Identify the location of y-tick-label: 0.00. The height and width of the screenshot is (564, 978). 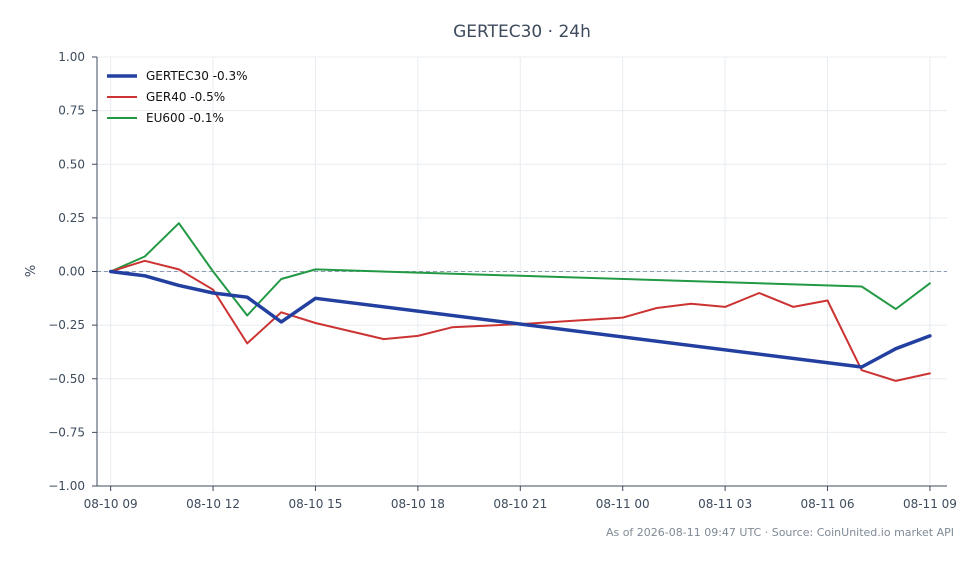
(71, 272).